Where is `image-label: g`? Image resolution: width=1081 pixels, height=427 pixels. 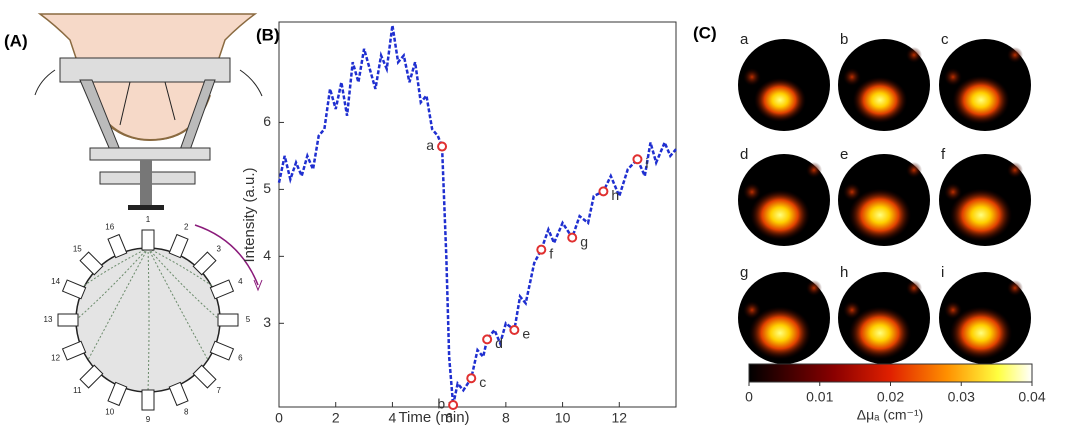 image-label: g is located at coordinates (744, 272).